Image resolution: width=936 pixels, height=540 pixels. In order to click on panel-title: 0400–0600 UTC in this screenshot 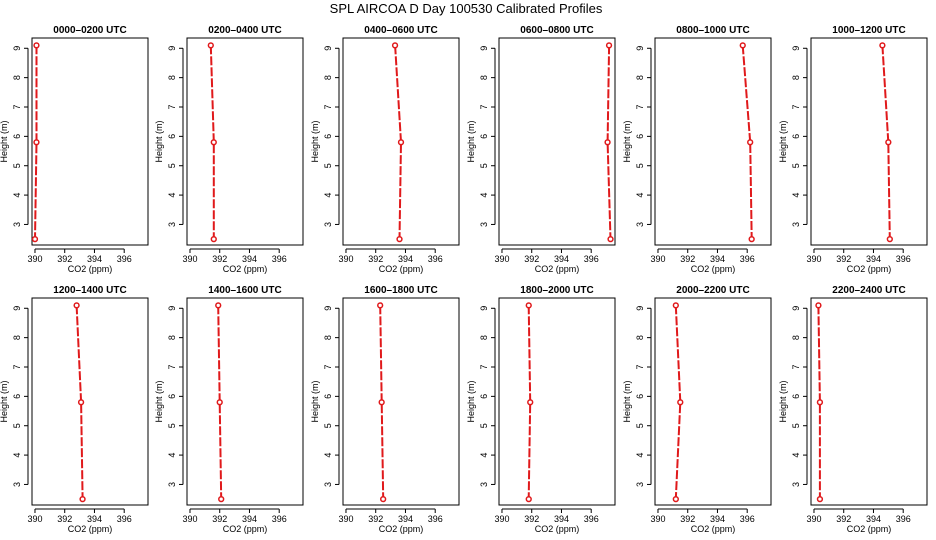, I will do `click(400, 30)`.